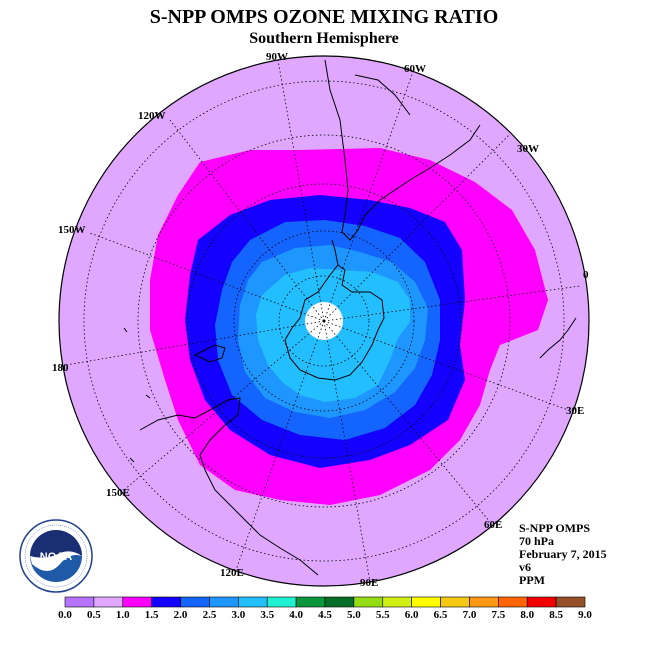  Describe the element at coordinates (415, 69) in the screenshot. I see `lon-label-60w: 60W` at that location.